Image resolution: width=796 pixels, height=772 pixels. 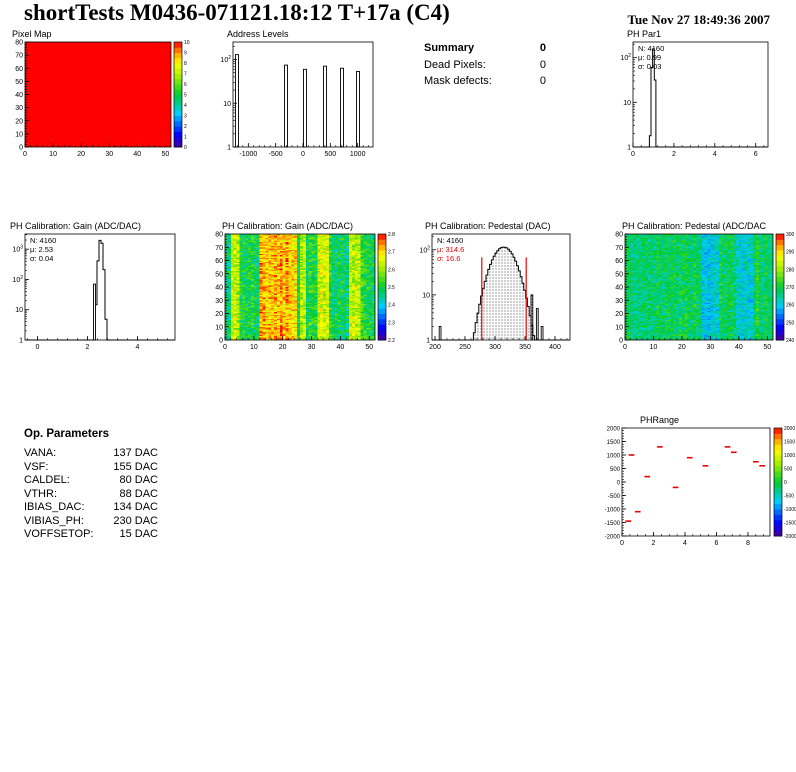 I want to click on dead-pixels-label: Dead Pixels:, so click(x=455, y=65).